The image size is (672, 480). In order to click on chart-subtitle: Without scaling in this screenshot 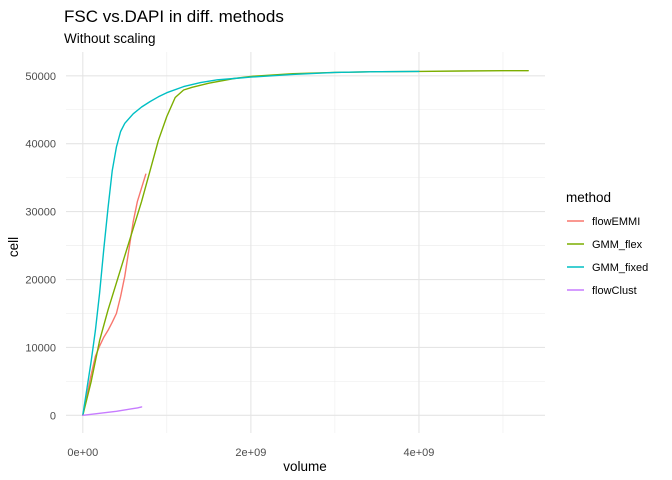, I will do `click(110, 38)`.